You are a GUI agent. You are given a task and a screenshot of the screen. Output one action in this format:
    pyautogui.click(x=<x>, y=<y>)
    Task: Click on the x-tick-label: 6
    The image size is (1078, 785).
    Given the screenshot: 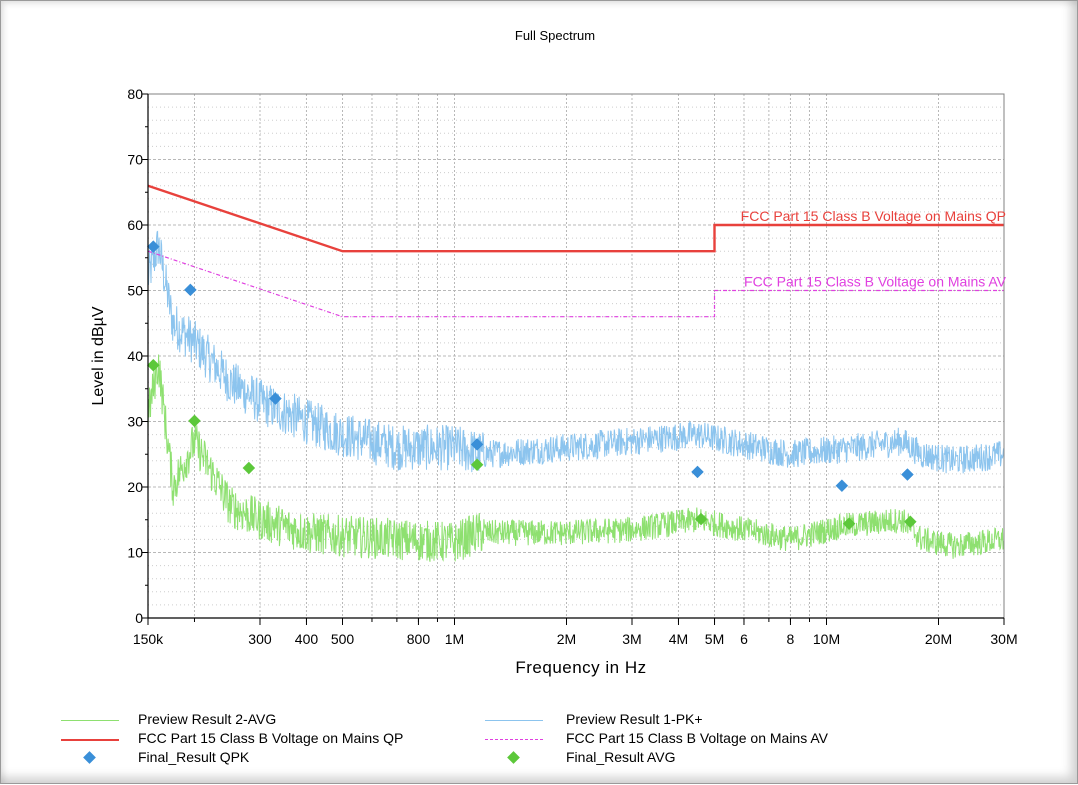 What is the action you would take?
    pyautogui.click(x=744, y=639)
    